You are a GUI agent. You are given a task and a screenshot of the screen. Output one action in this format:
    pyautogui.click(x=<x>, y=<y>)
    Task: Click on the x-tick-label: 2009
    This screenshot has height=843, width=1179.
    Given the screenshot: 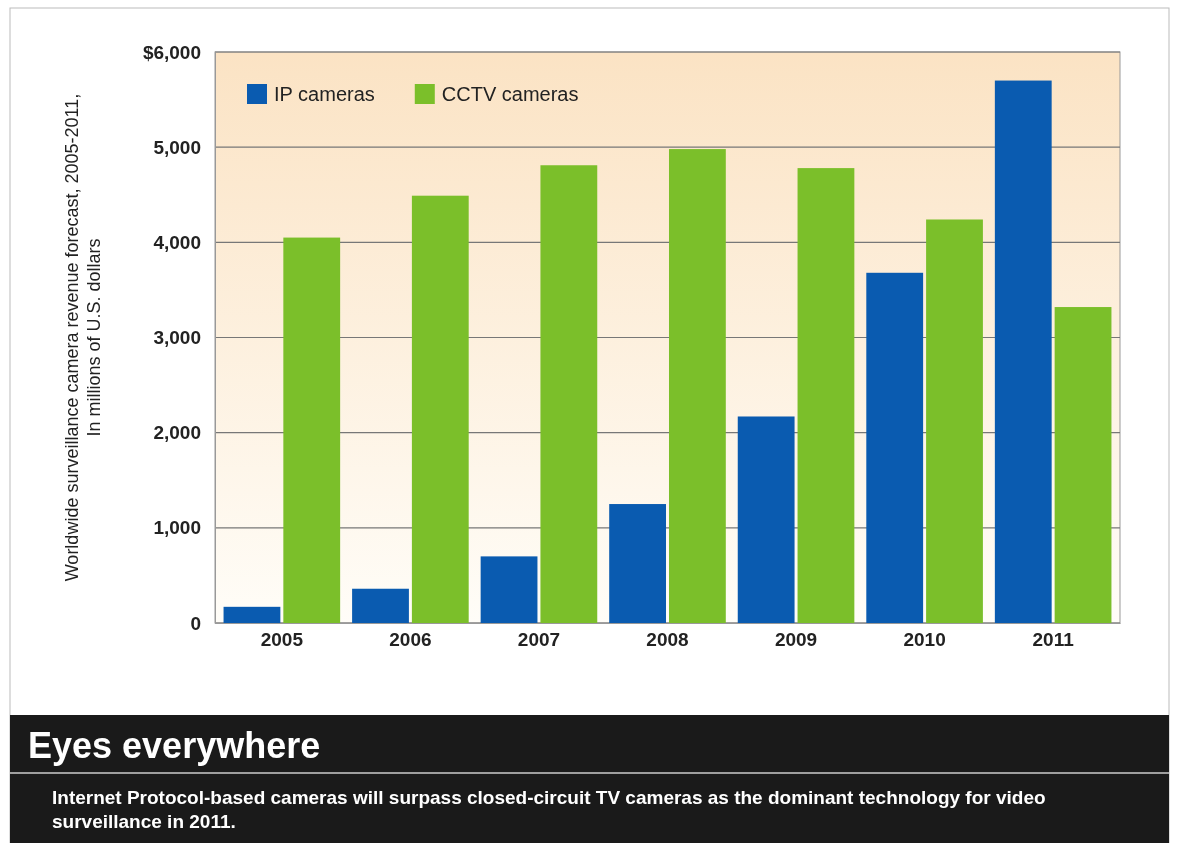 What is the action you would take?
    pyautogui.click(x=796, y=640)
    